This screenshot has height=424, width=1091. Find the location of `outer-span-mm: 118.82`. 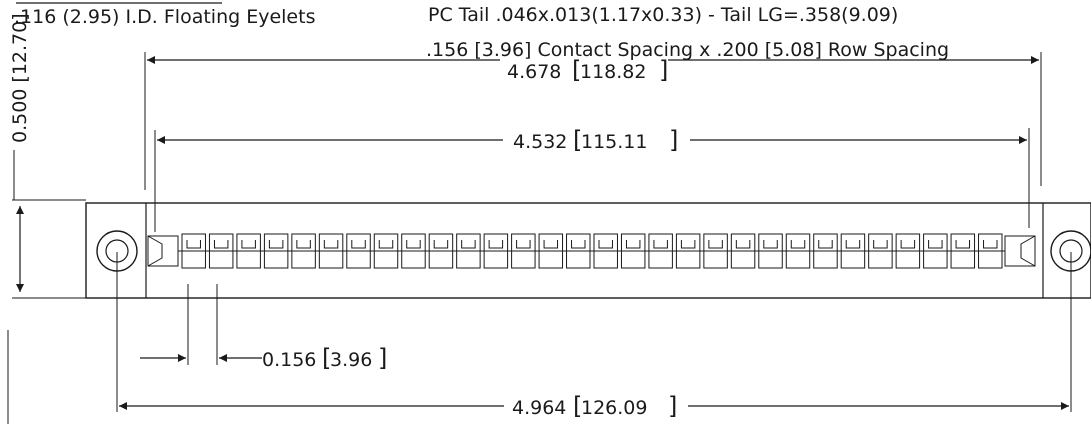

outer-span-mm: 118.82 is located at coordinates (613, 72).